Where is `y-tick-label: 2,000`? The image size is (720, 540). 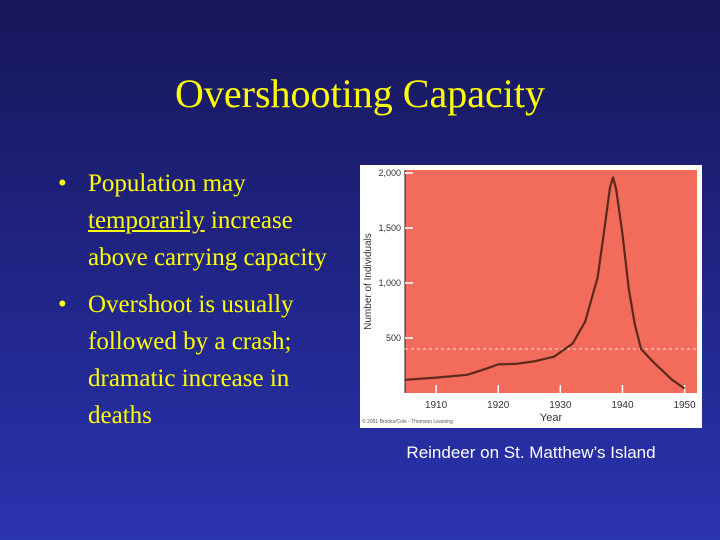
y-tick-label: 2,000 is located at coordinates (389, 173).